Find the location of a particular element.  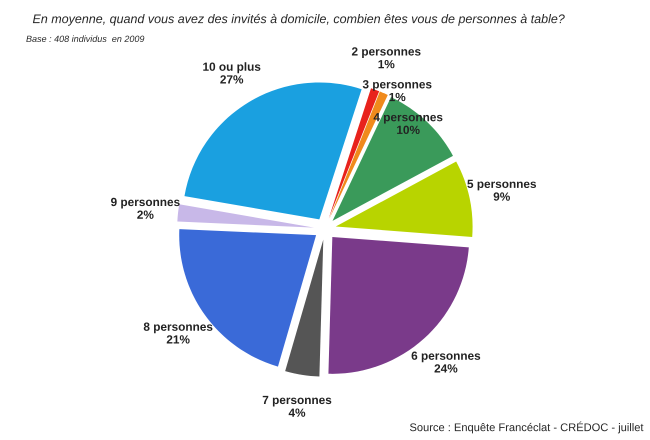

slice-label: 7 personnes is located at coordinates (297, 401).